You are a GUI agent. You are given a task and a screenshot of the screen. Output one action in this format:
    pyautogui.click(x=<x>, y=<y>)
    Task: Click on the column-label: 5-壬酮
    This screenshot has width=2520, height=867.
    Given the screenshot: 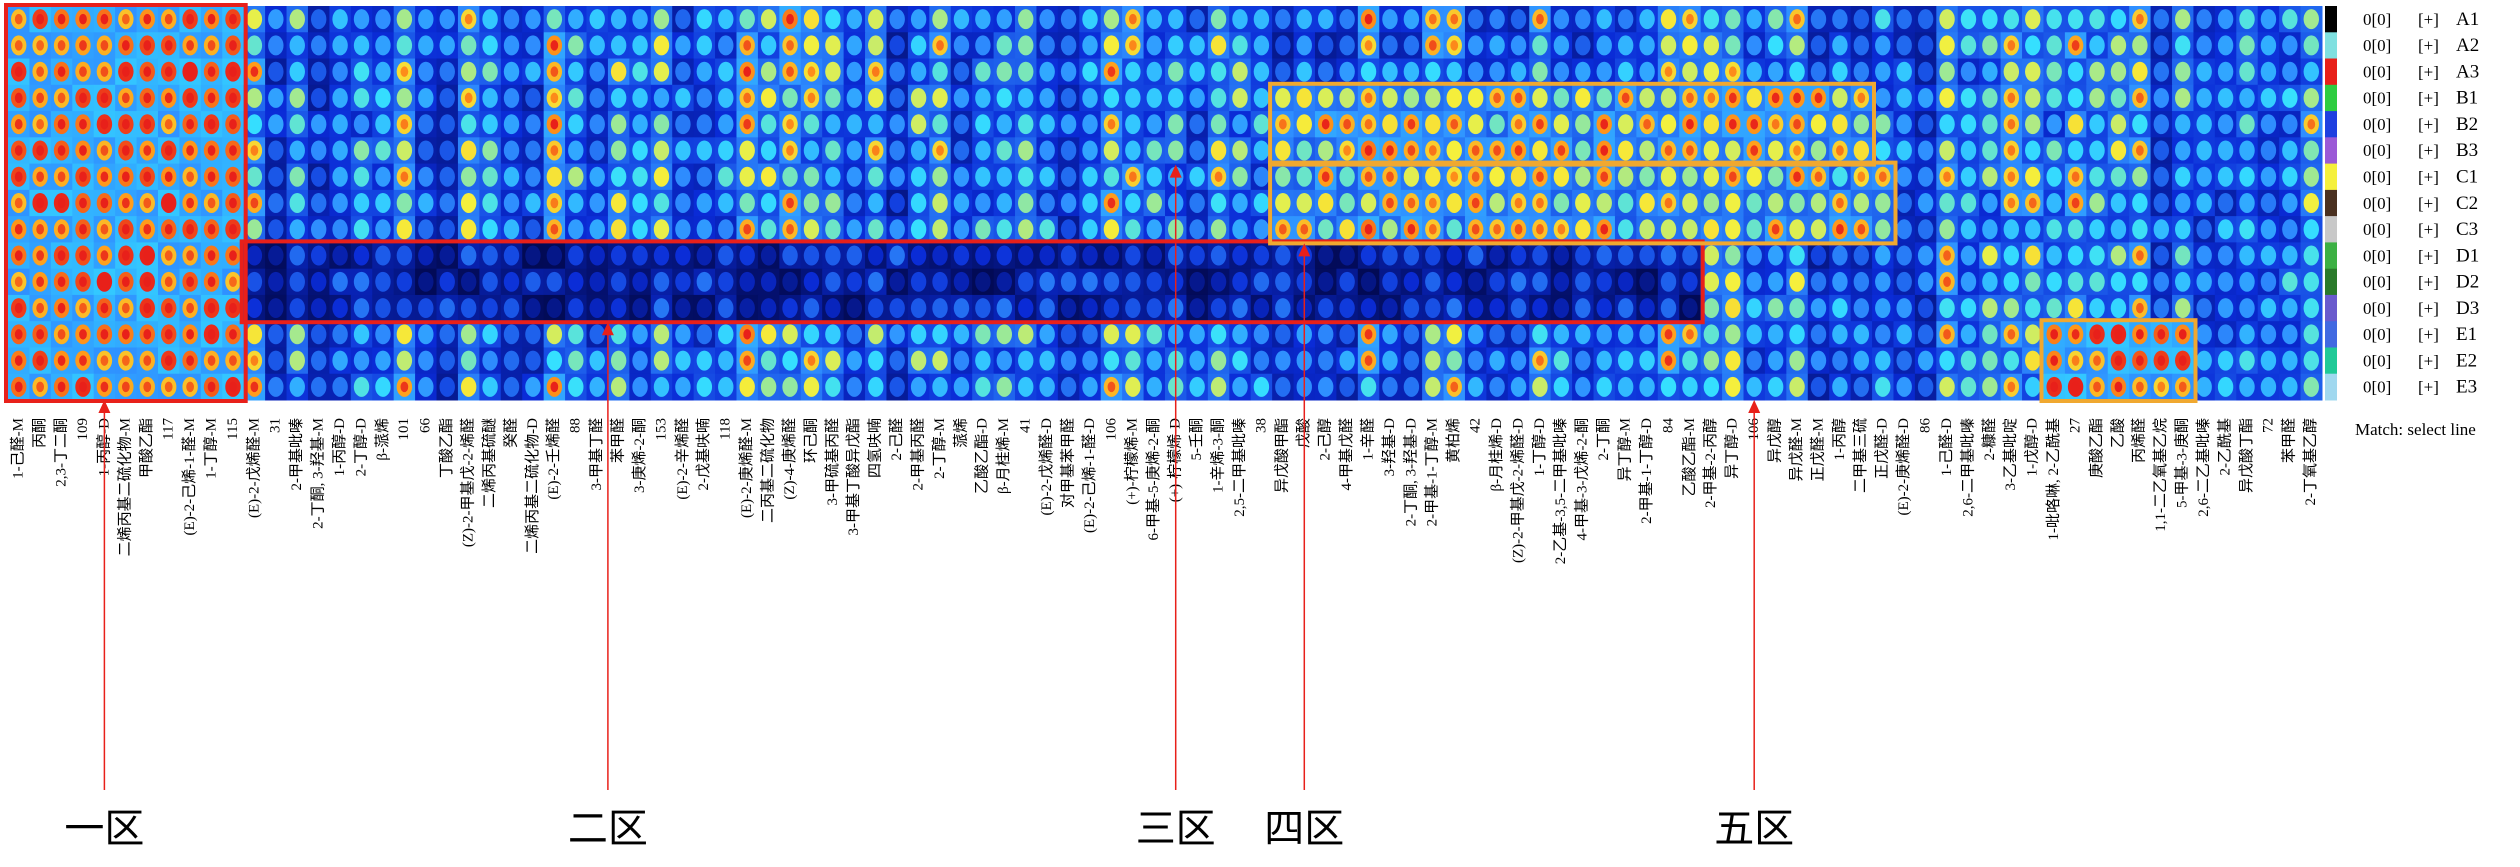 What is the action you would take?
    pyautogui.click(x=1196, y=439)
    